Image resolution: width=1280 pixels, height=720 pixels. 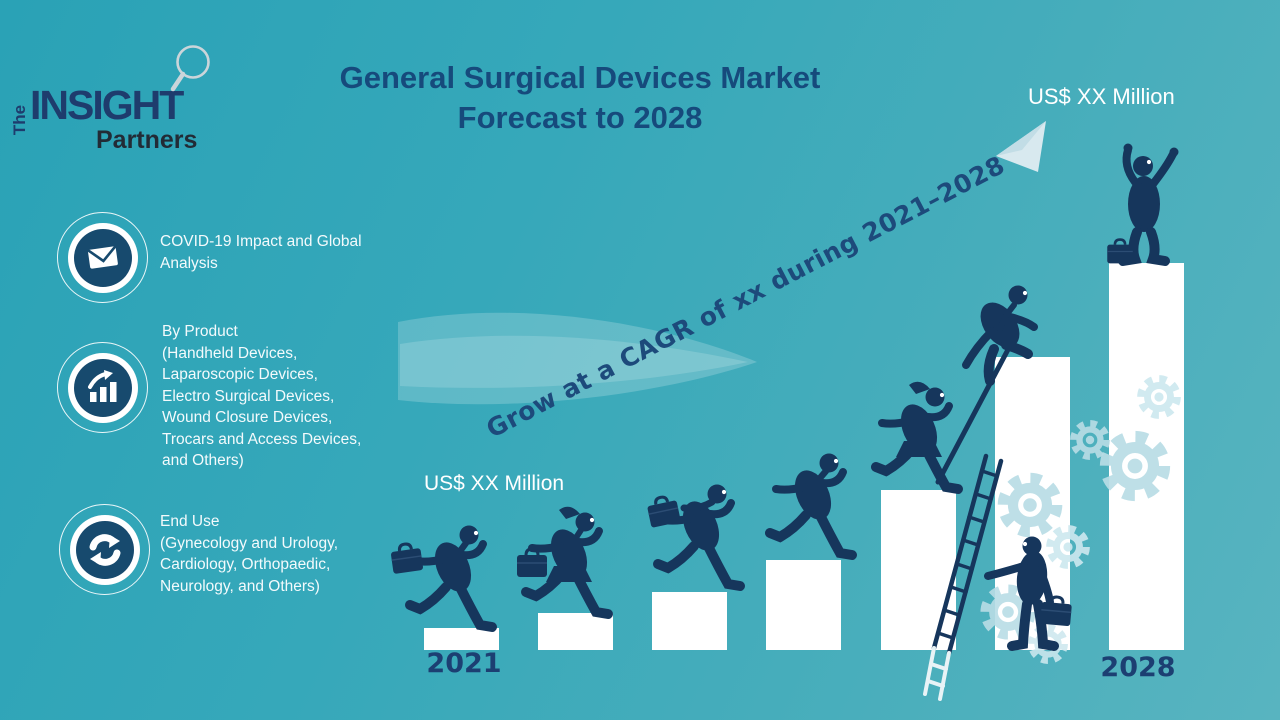 I want to click on logo-insight: INSIGHT, so click(x=107, y=105).